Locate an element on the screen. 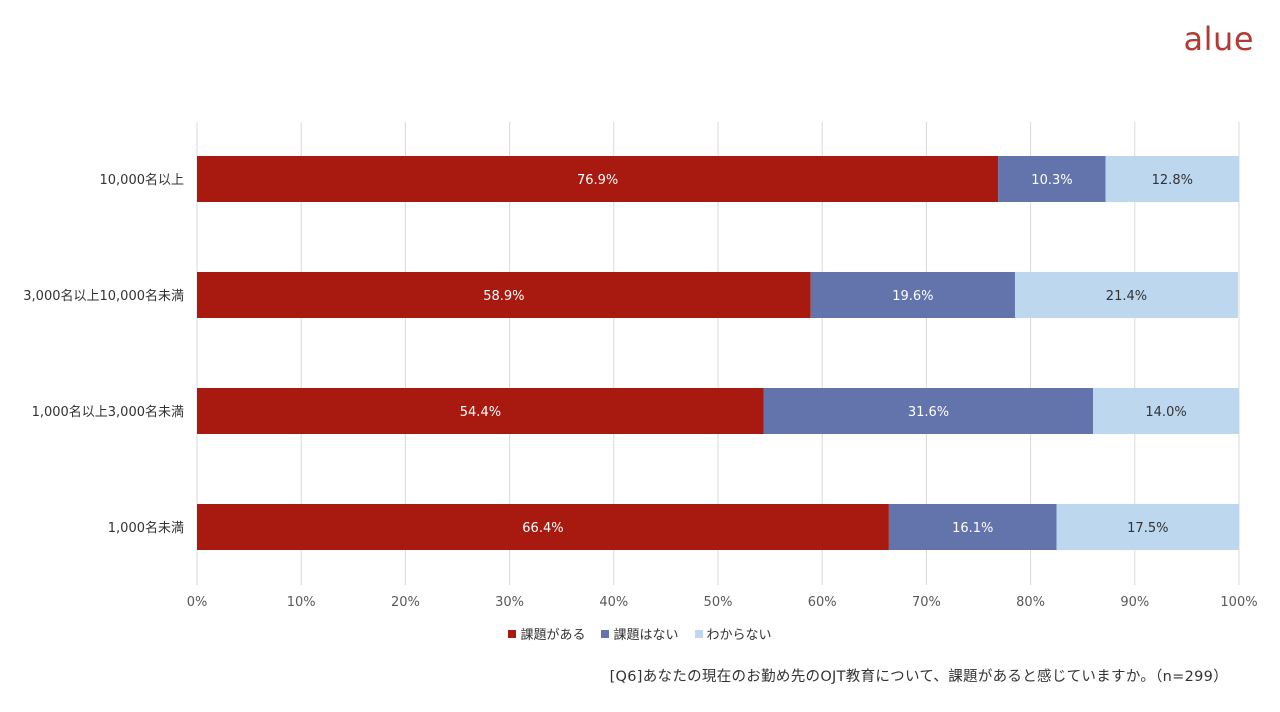 This screenshot has height=712, width=1280. x-tick-label: 30% is located at coordinates (509, 602).